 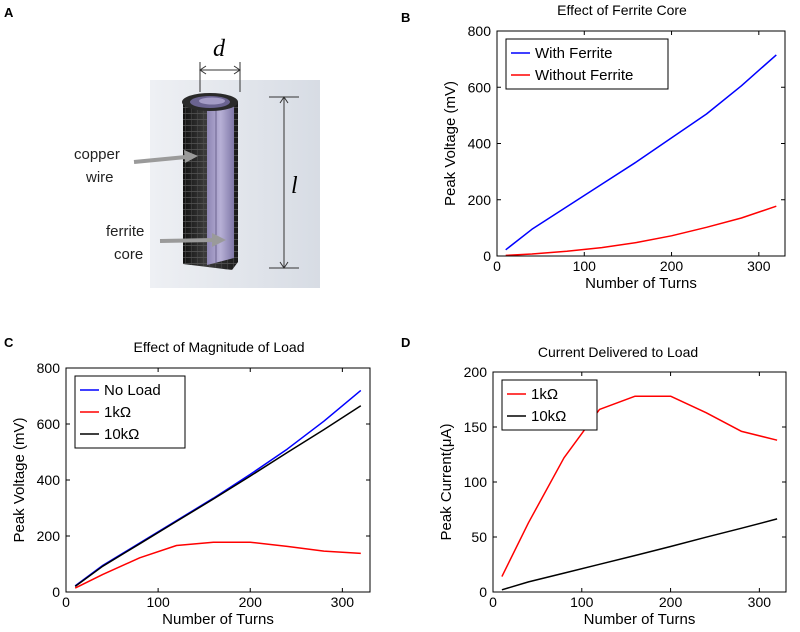 What do you see at coordinates (476, 427) in the screenshot?
I see `y-tick-label: 150` at bounding box center [476, 427].